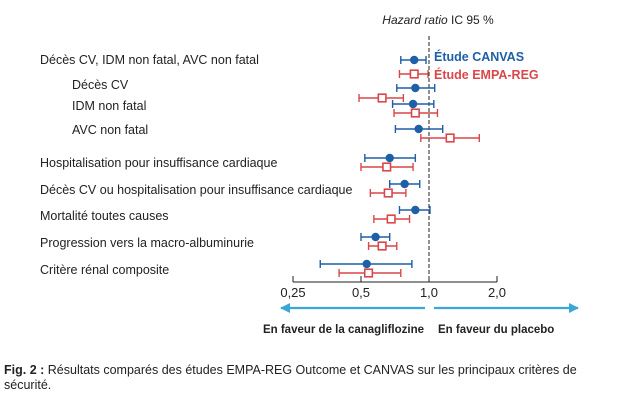 The width and height of the screenshot is (626, 400). What do you see at coordinates (292, 292) in the screenshot?
I see `x-tick-label: 0,25` at bounding box center [292, 292].